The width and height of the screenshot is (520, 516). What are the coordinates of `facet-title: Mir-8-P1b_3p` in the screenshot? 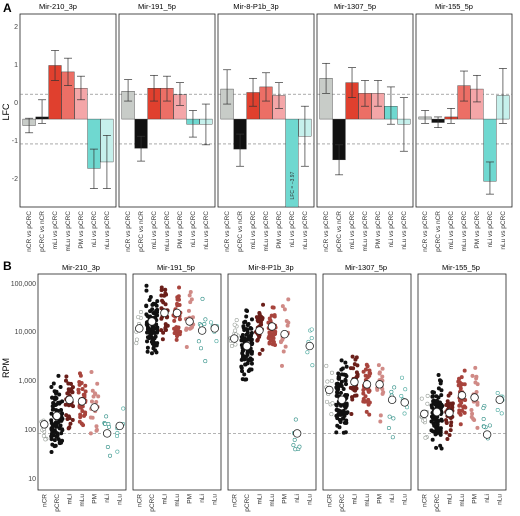 It's located at (255, 6).